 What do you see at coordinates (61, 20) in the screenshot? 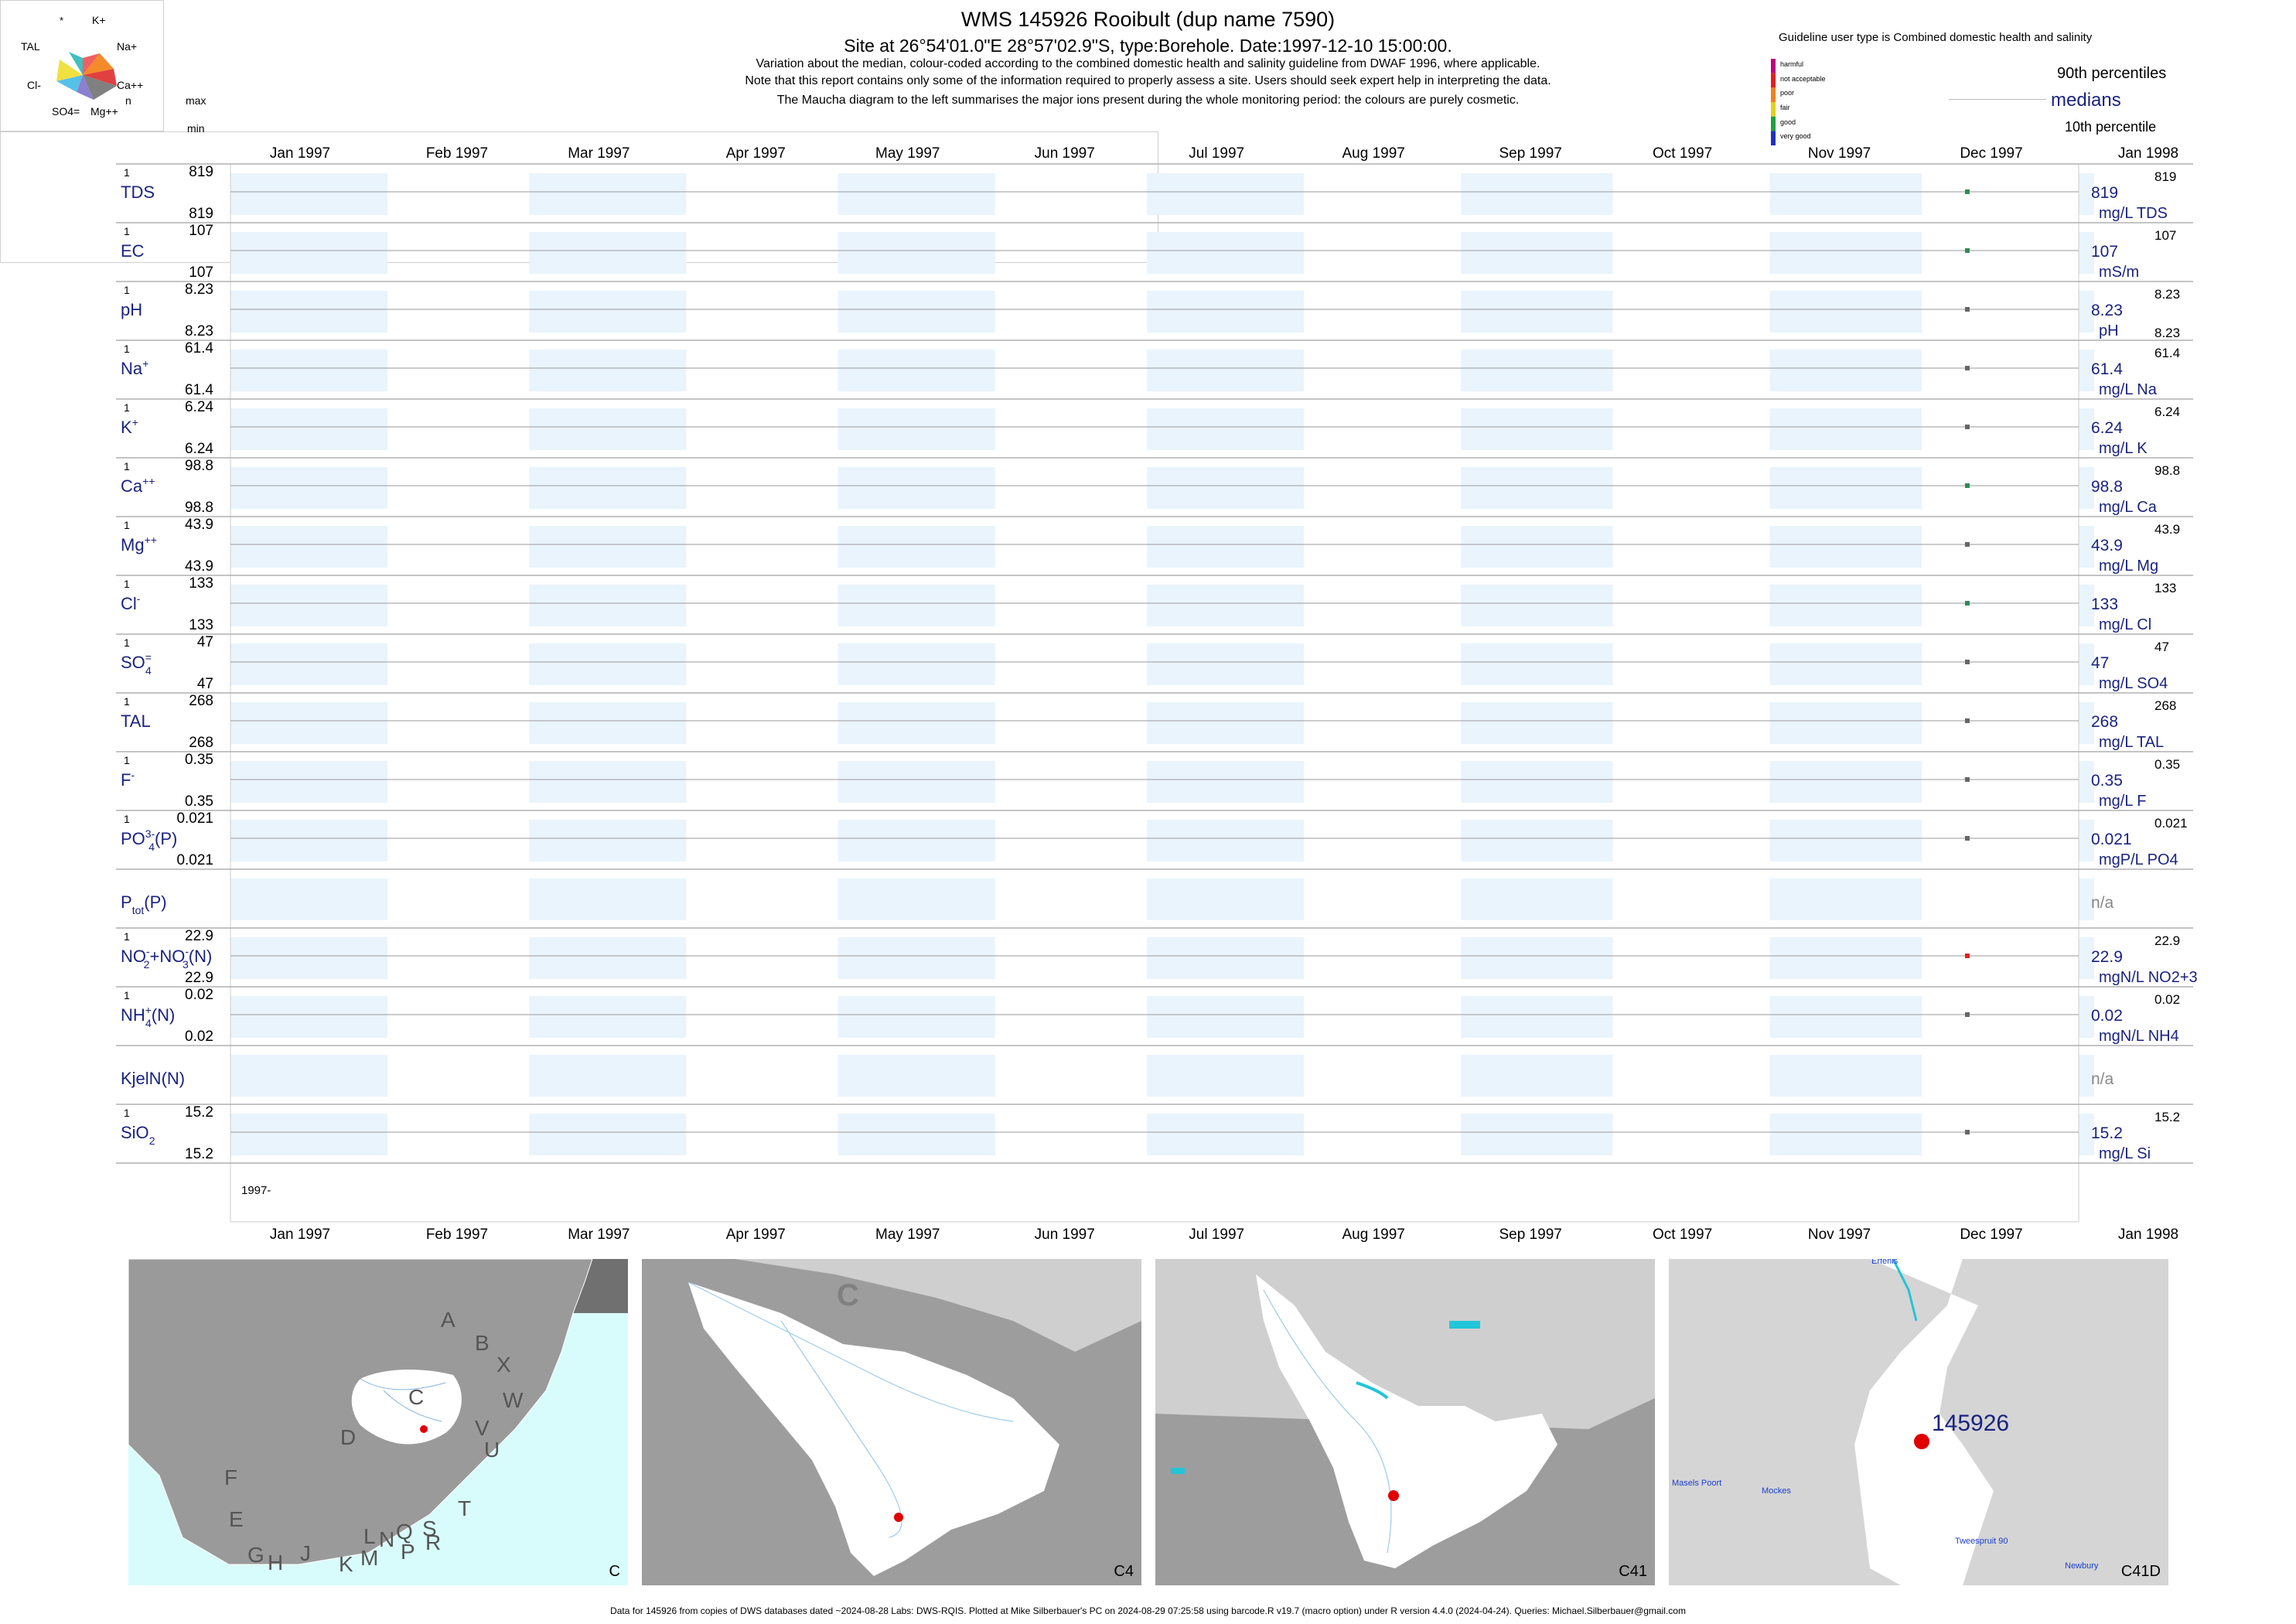
I see `maucha-label-star: *` at bounding box center [61, 20].